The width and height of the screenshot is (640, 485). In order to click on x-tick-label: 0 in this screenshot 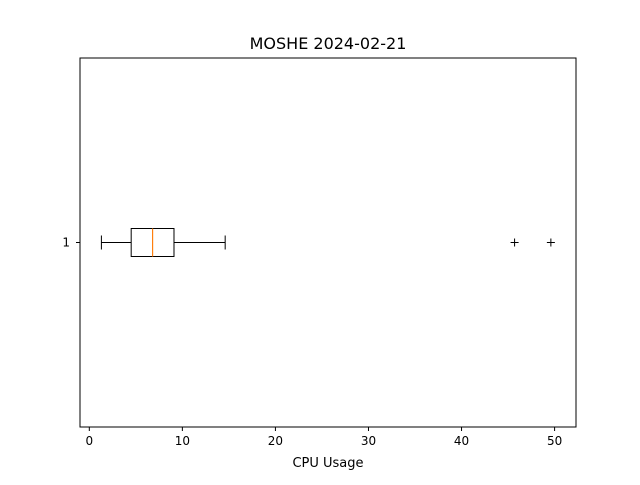, I will do `click(89, 441)`.